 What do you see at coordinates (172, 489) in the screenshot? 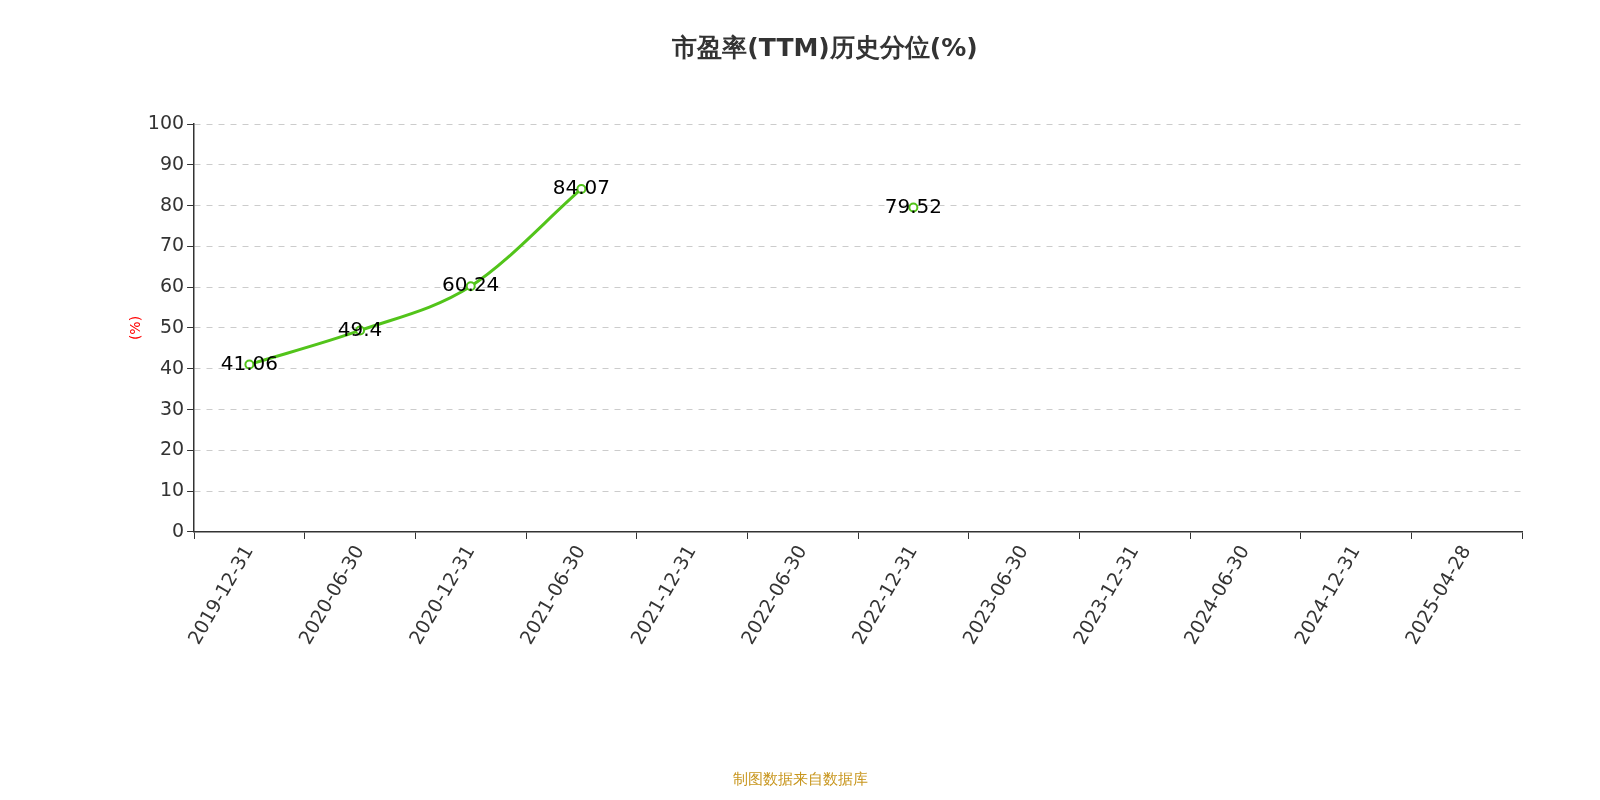
I see `y-tick-label: 10` at bounding box center [172, 489].